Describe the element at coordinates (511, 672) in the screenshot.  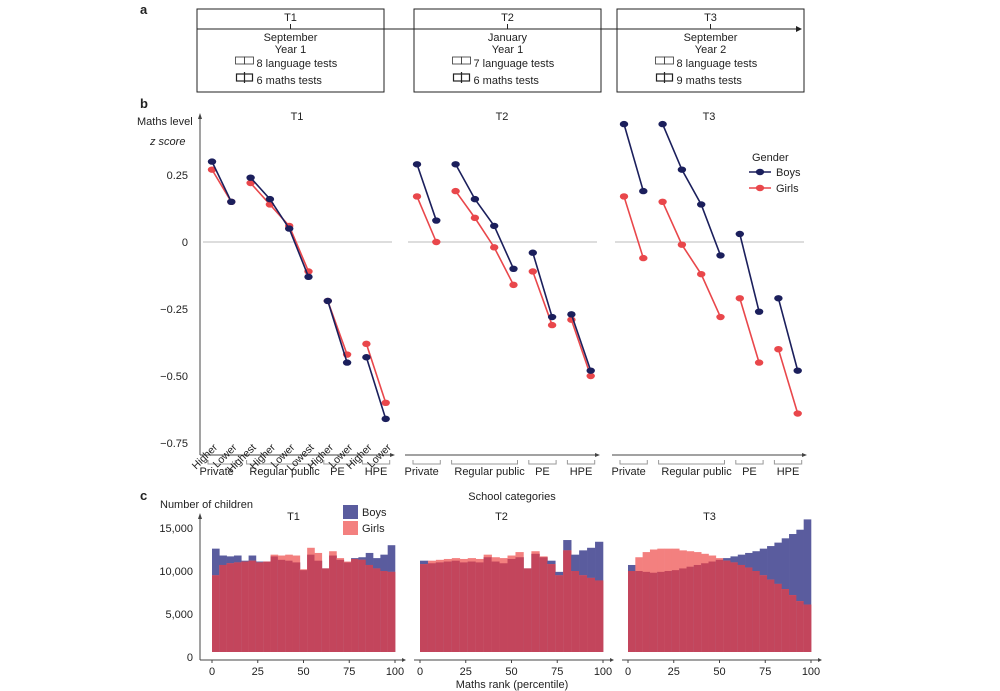
I see `x-tick-label: 50` at that location.